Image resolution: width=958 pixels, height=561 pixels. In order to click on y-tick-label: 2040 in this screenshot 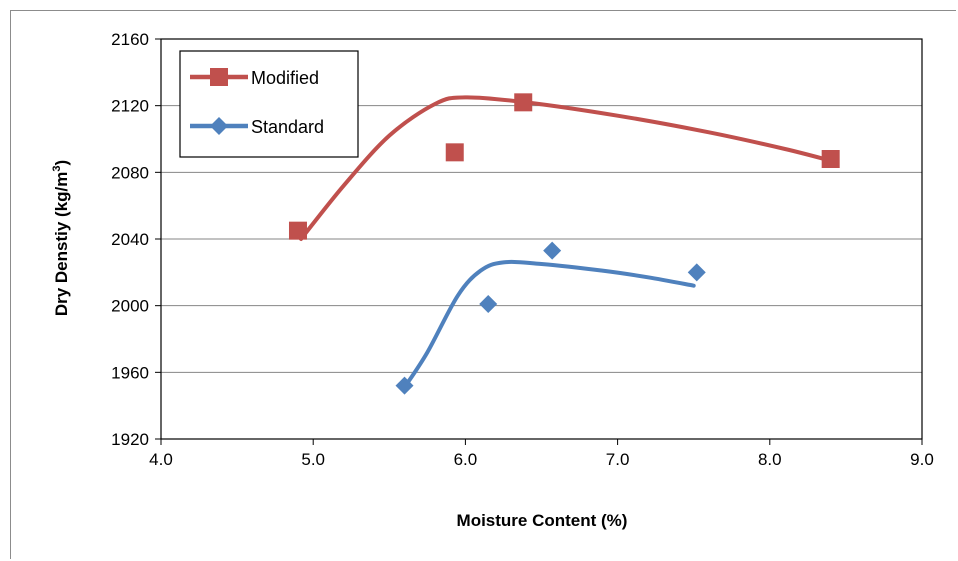, I will do `click(130, 239)`.